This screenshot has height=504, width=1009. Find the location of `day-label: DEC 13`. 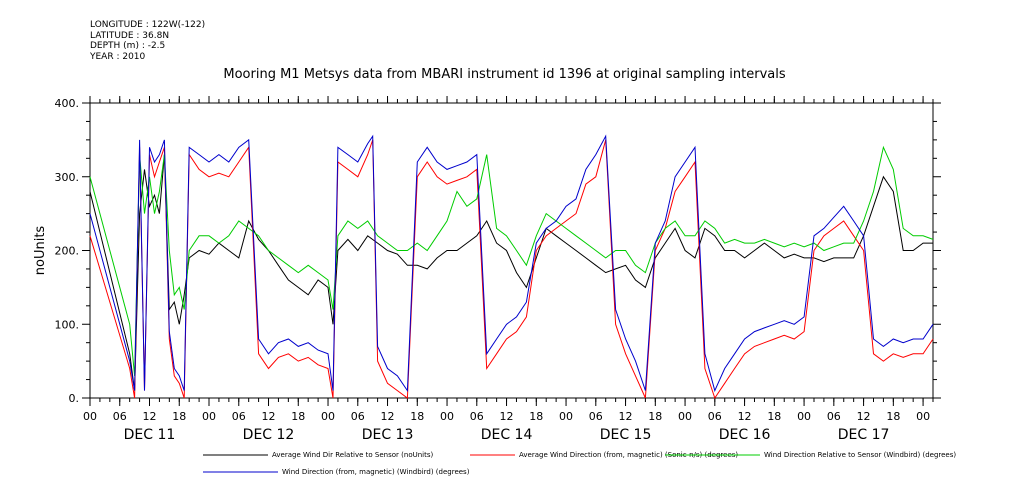

day-label: DEC 13 is located at coordinates (388, 435).